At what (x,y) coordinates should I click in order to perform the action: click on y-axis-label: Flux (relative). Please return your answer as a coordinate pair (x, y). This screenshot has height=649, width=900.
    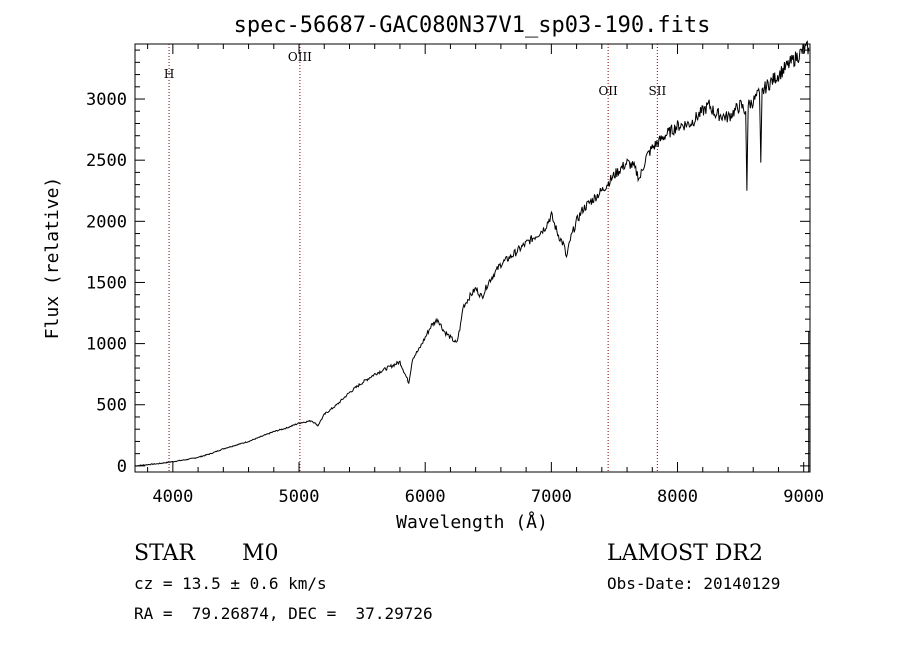
    Looking at the image, I should click on (52, 258).